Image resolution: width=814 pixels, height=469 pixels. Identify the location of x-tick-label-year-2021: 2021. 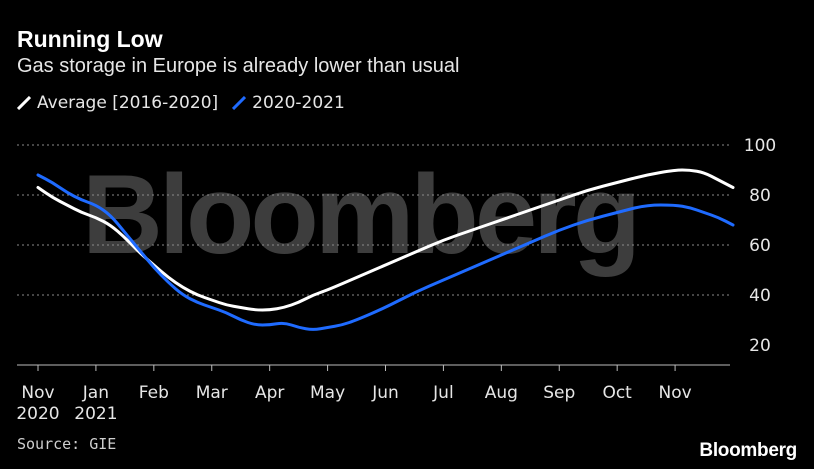
(95, 414).